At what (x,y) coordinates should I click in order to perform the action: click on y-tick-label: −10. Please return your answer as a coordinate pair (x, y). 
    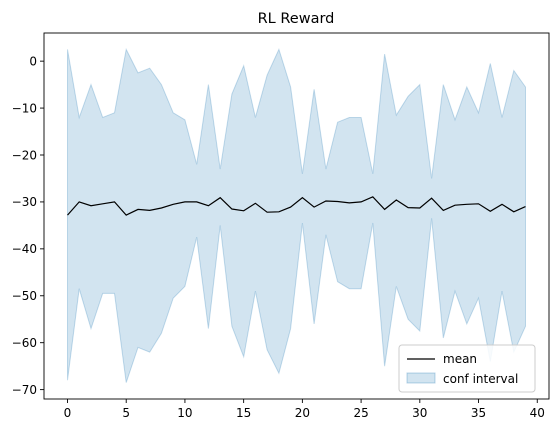
    Looking at the image, I should click on (24, 108).